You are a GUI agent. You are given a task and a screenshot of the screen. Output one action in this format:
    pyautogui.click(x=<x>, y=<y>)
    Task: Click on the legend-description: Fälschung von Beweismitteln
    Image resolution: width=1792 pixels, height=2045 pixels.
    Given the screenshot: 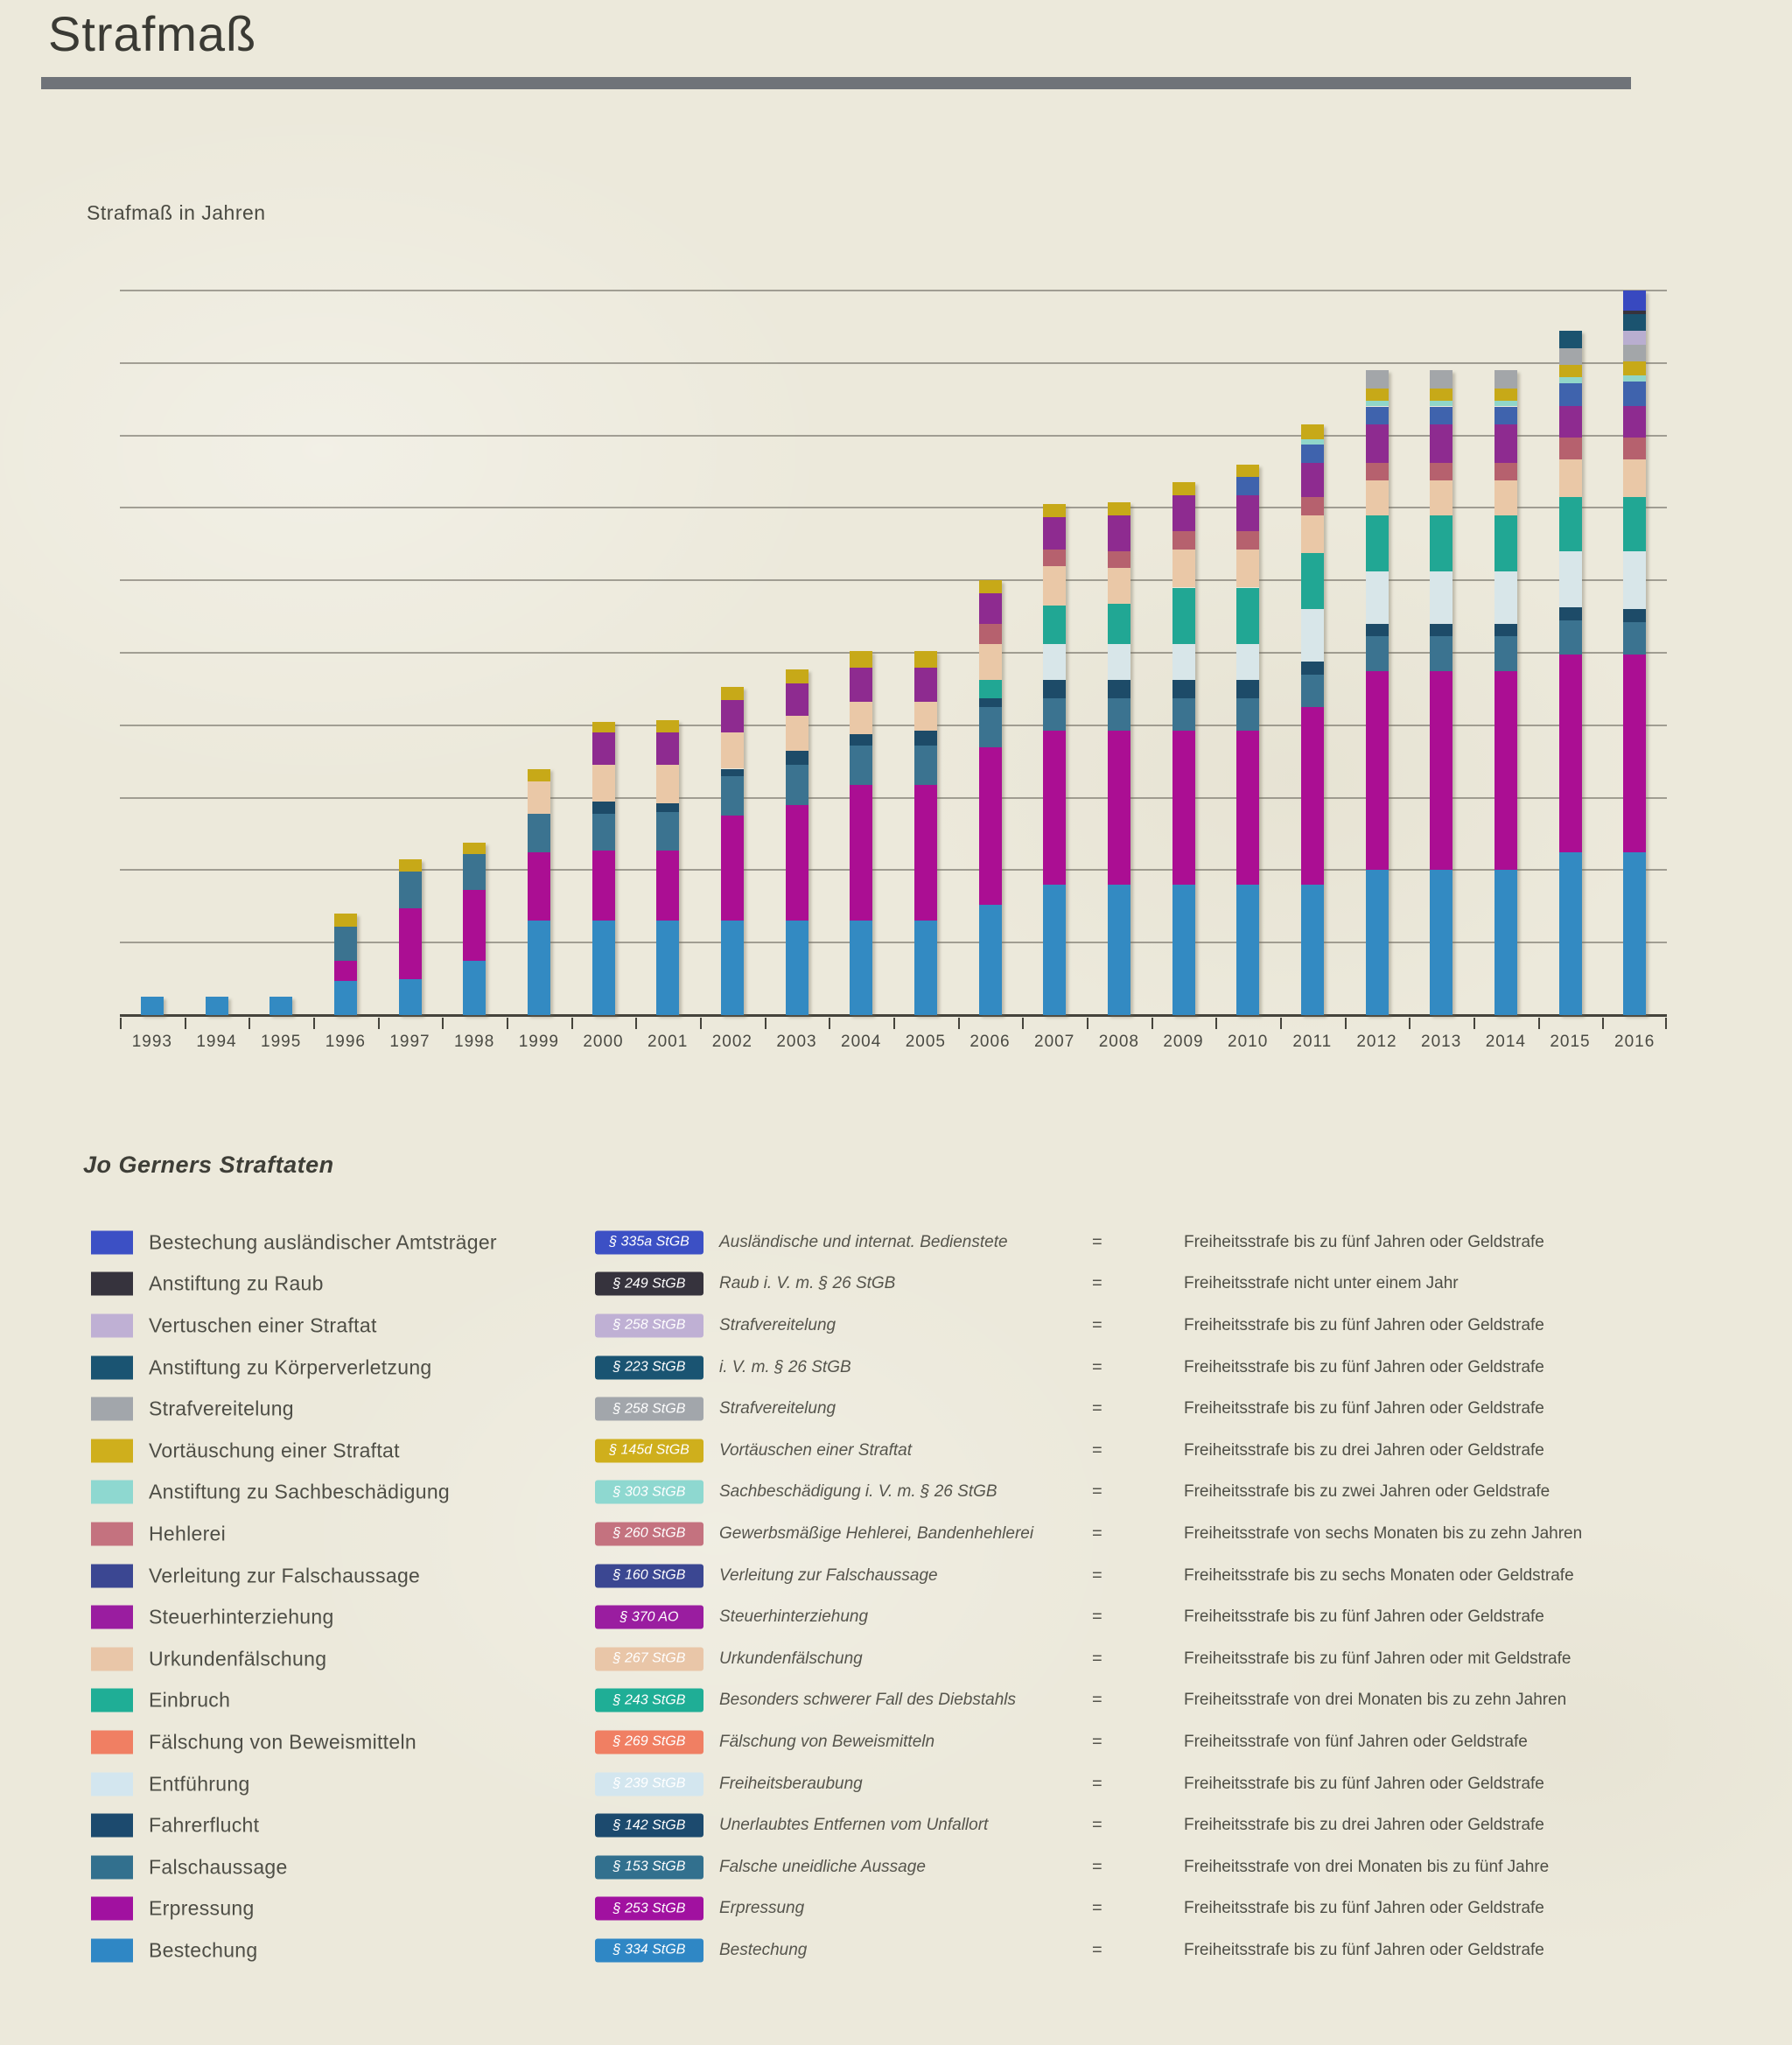 What is the action you would take?
    pyautogui.click(x=827, y=1741)
    